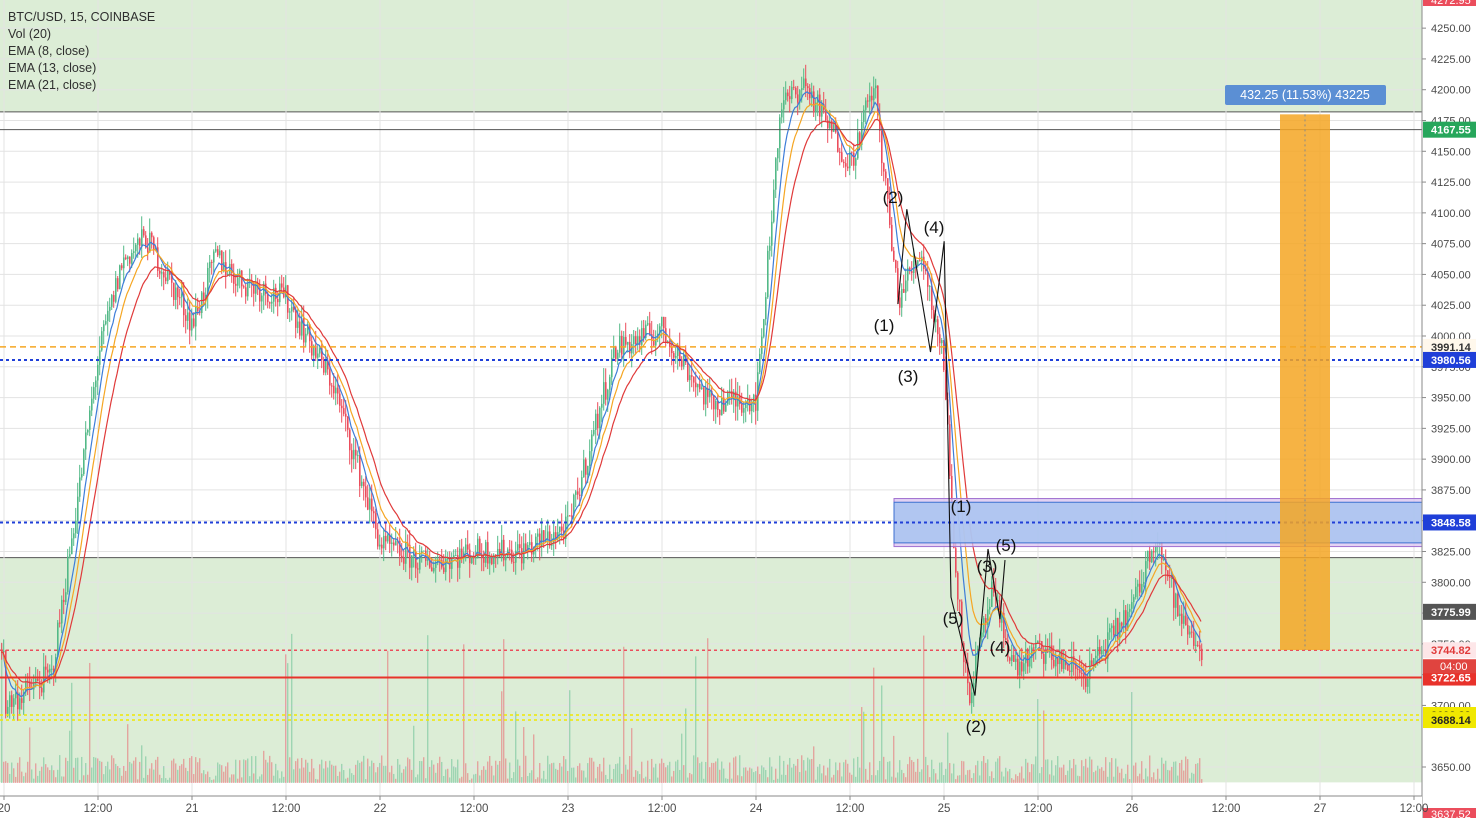 The image size is (1476, 823). What do you see at coordinates (1451, 152) in the screenshot?
I see `y-tick-label: 4150.00` at bounding box center [1451, 152].